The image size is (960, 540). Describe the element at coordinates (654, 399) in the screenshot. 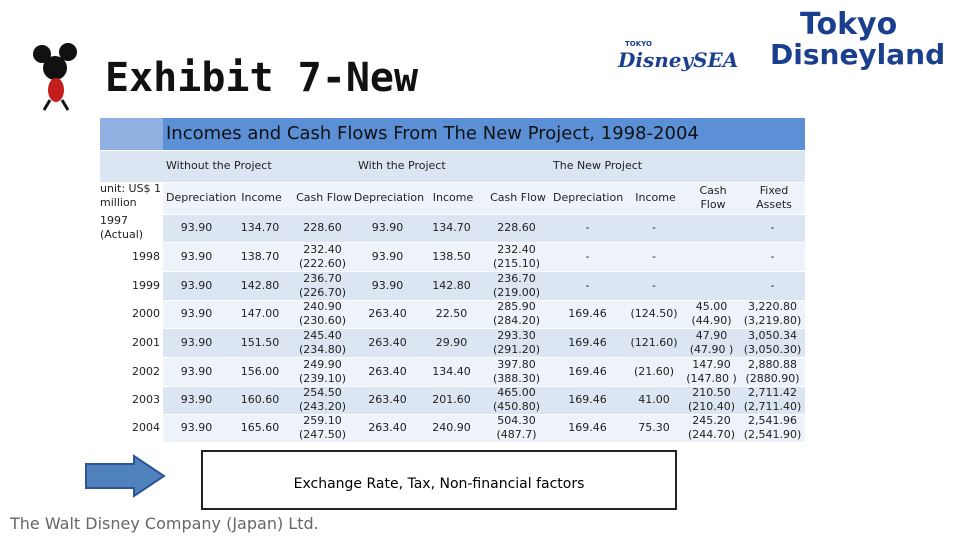

I see `table-cell: 41.00` at that location.